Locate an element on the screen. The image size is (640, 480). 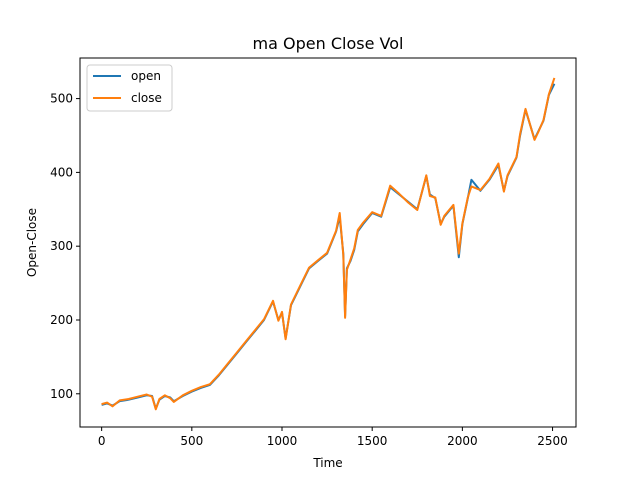
legend-label-close: close is located at coordinates (146, 98).